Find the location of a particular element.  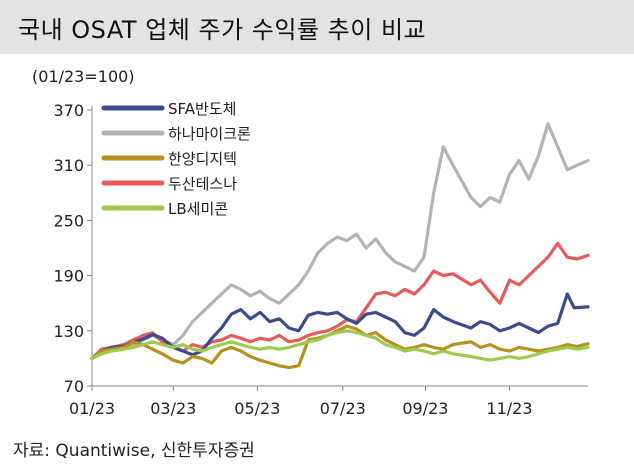

legend-label-5: LB세미콘 is located at coordinates (198, 209).